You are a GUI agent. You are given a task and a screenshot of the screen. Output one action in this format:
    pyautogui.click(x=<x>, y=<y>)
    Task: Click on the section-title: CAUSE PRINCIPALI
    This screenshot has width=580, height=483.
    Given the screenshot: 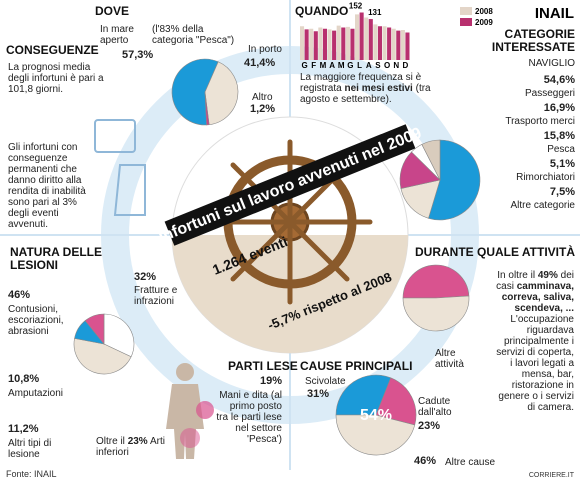 What is the action you would take?
    pyautogui.click(x=356, y=366)
    